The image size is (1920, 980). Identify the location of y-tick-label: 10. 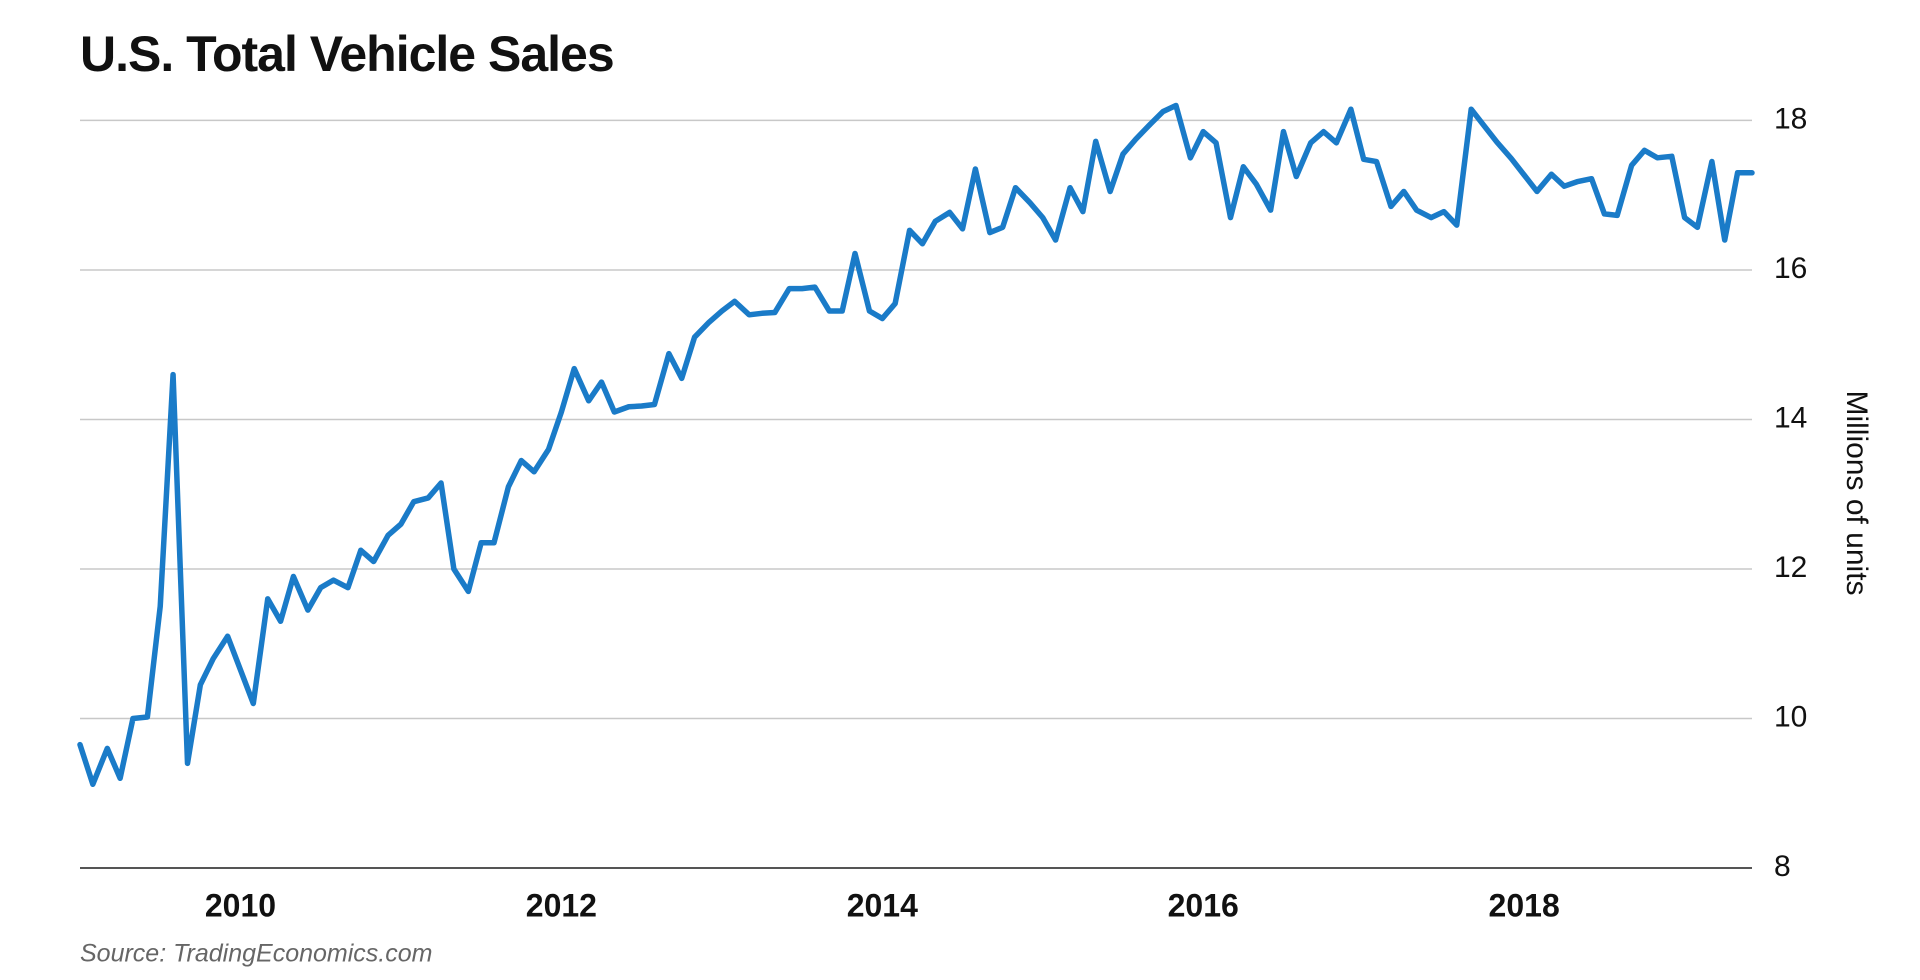
(1790, 716).